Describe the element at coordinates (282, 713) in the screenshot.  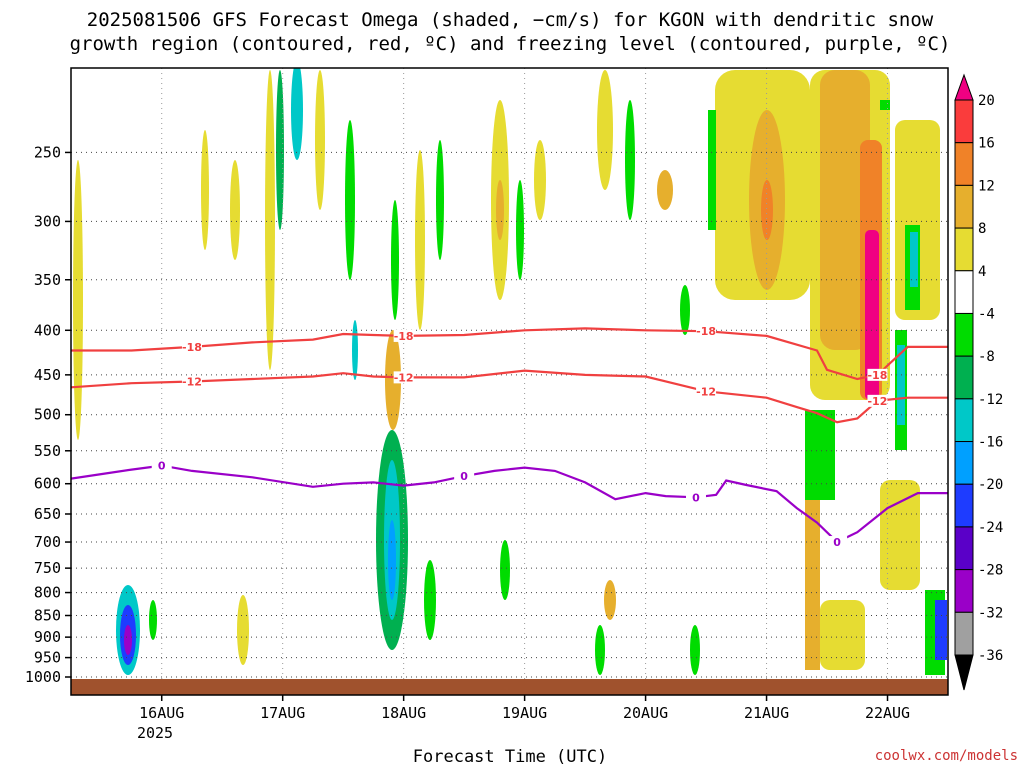
I see `x-tick-label: 17AUG` at that location.